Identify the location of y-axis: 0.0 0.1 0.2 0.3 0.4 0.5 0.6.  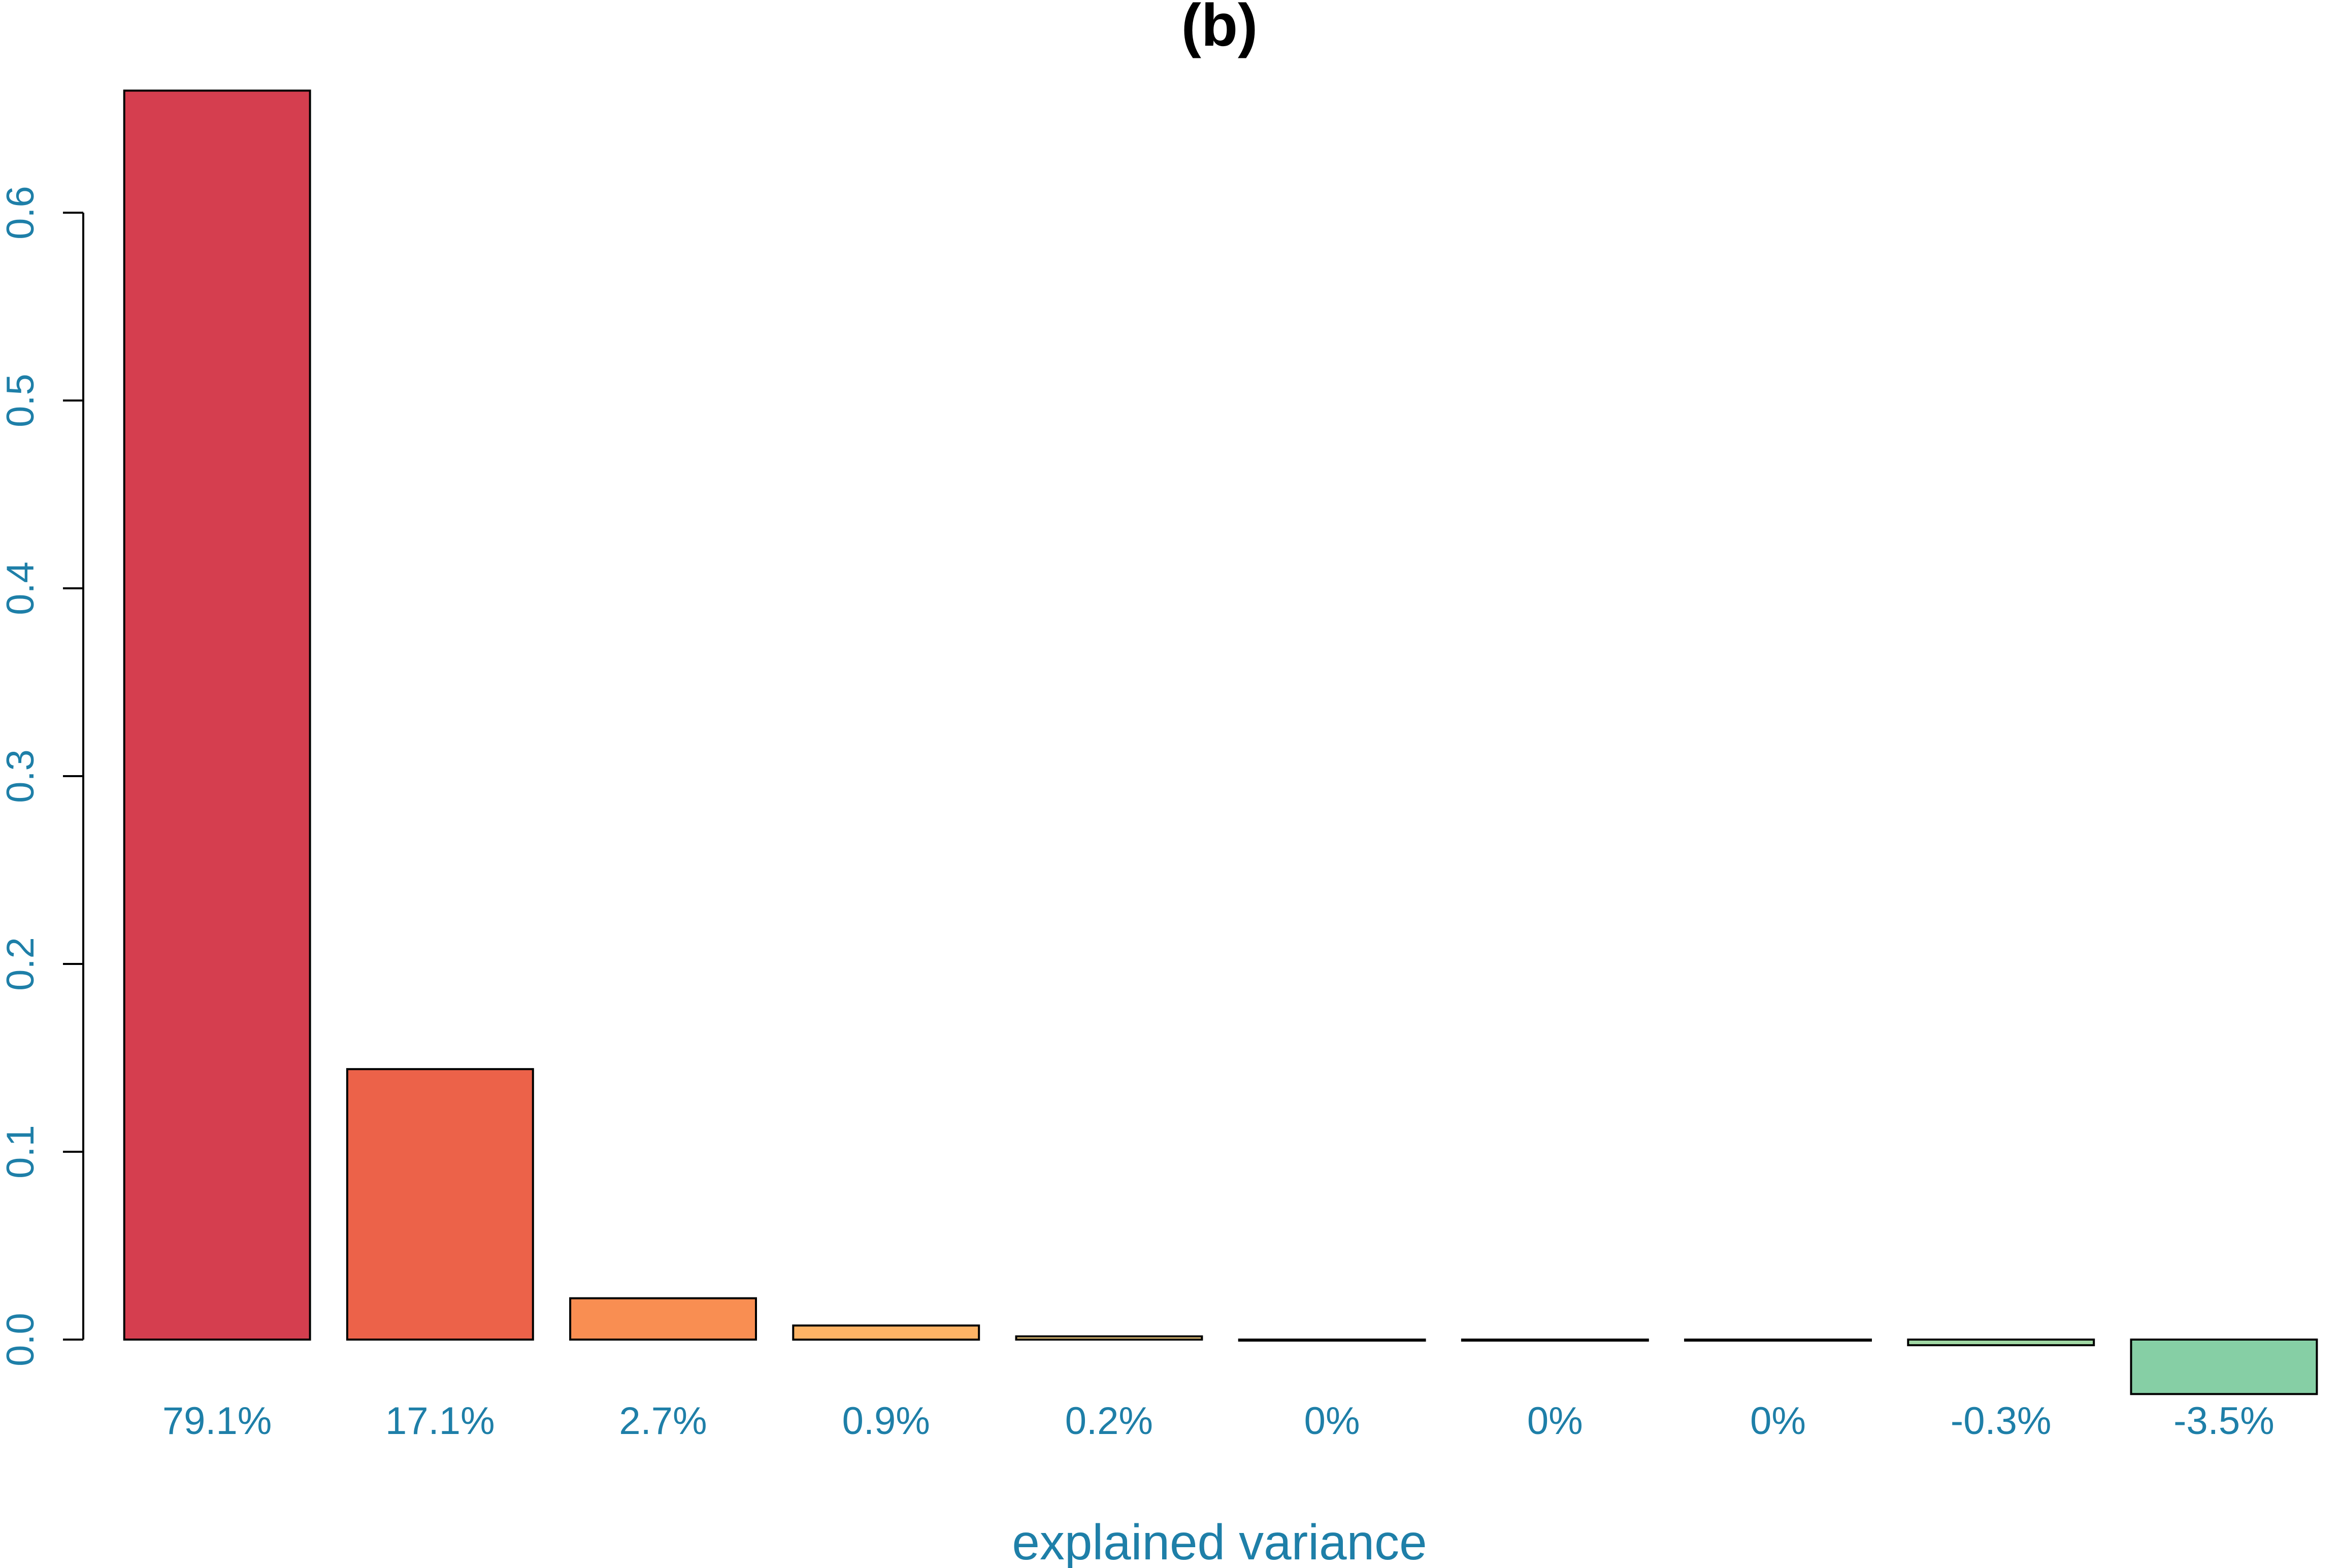
(42, 776).